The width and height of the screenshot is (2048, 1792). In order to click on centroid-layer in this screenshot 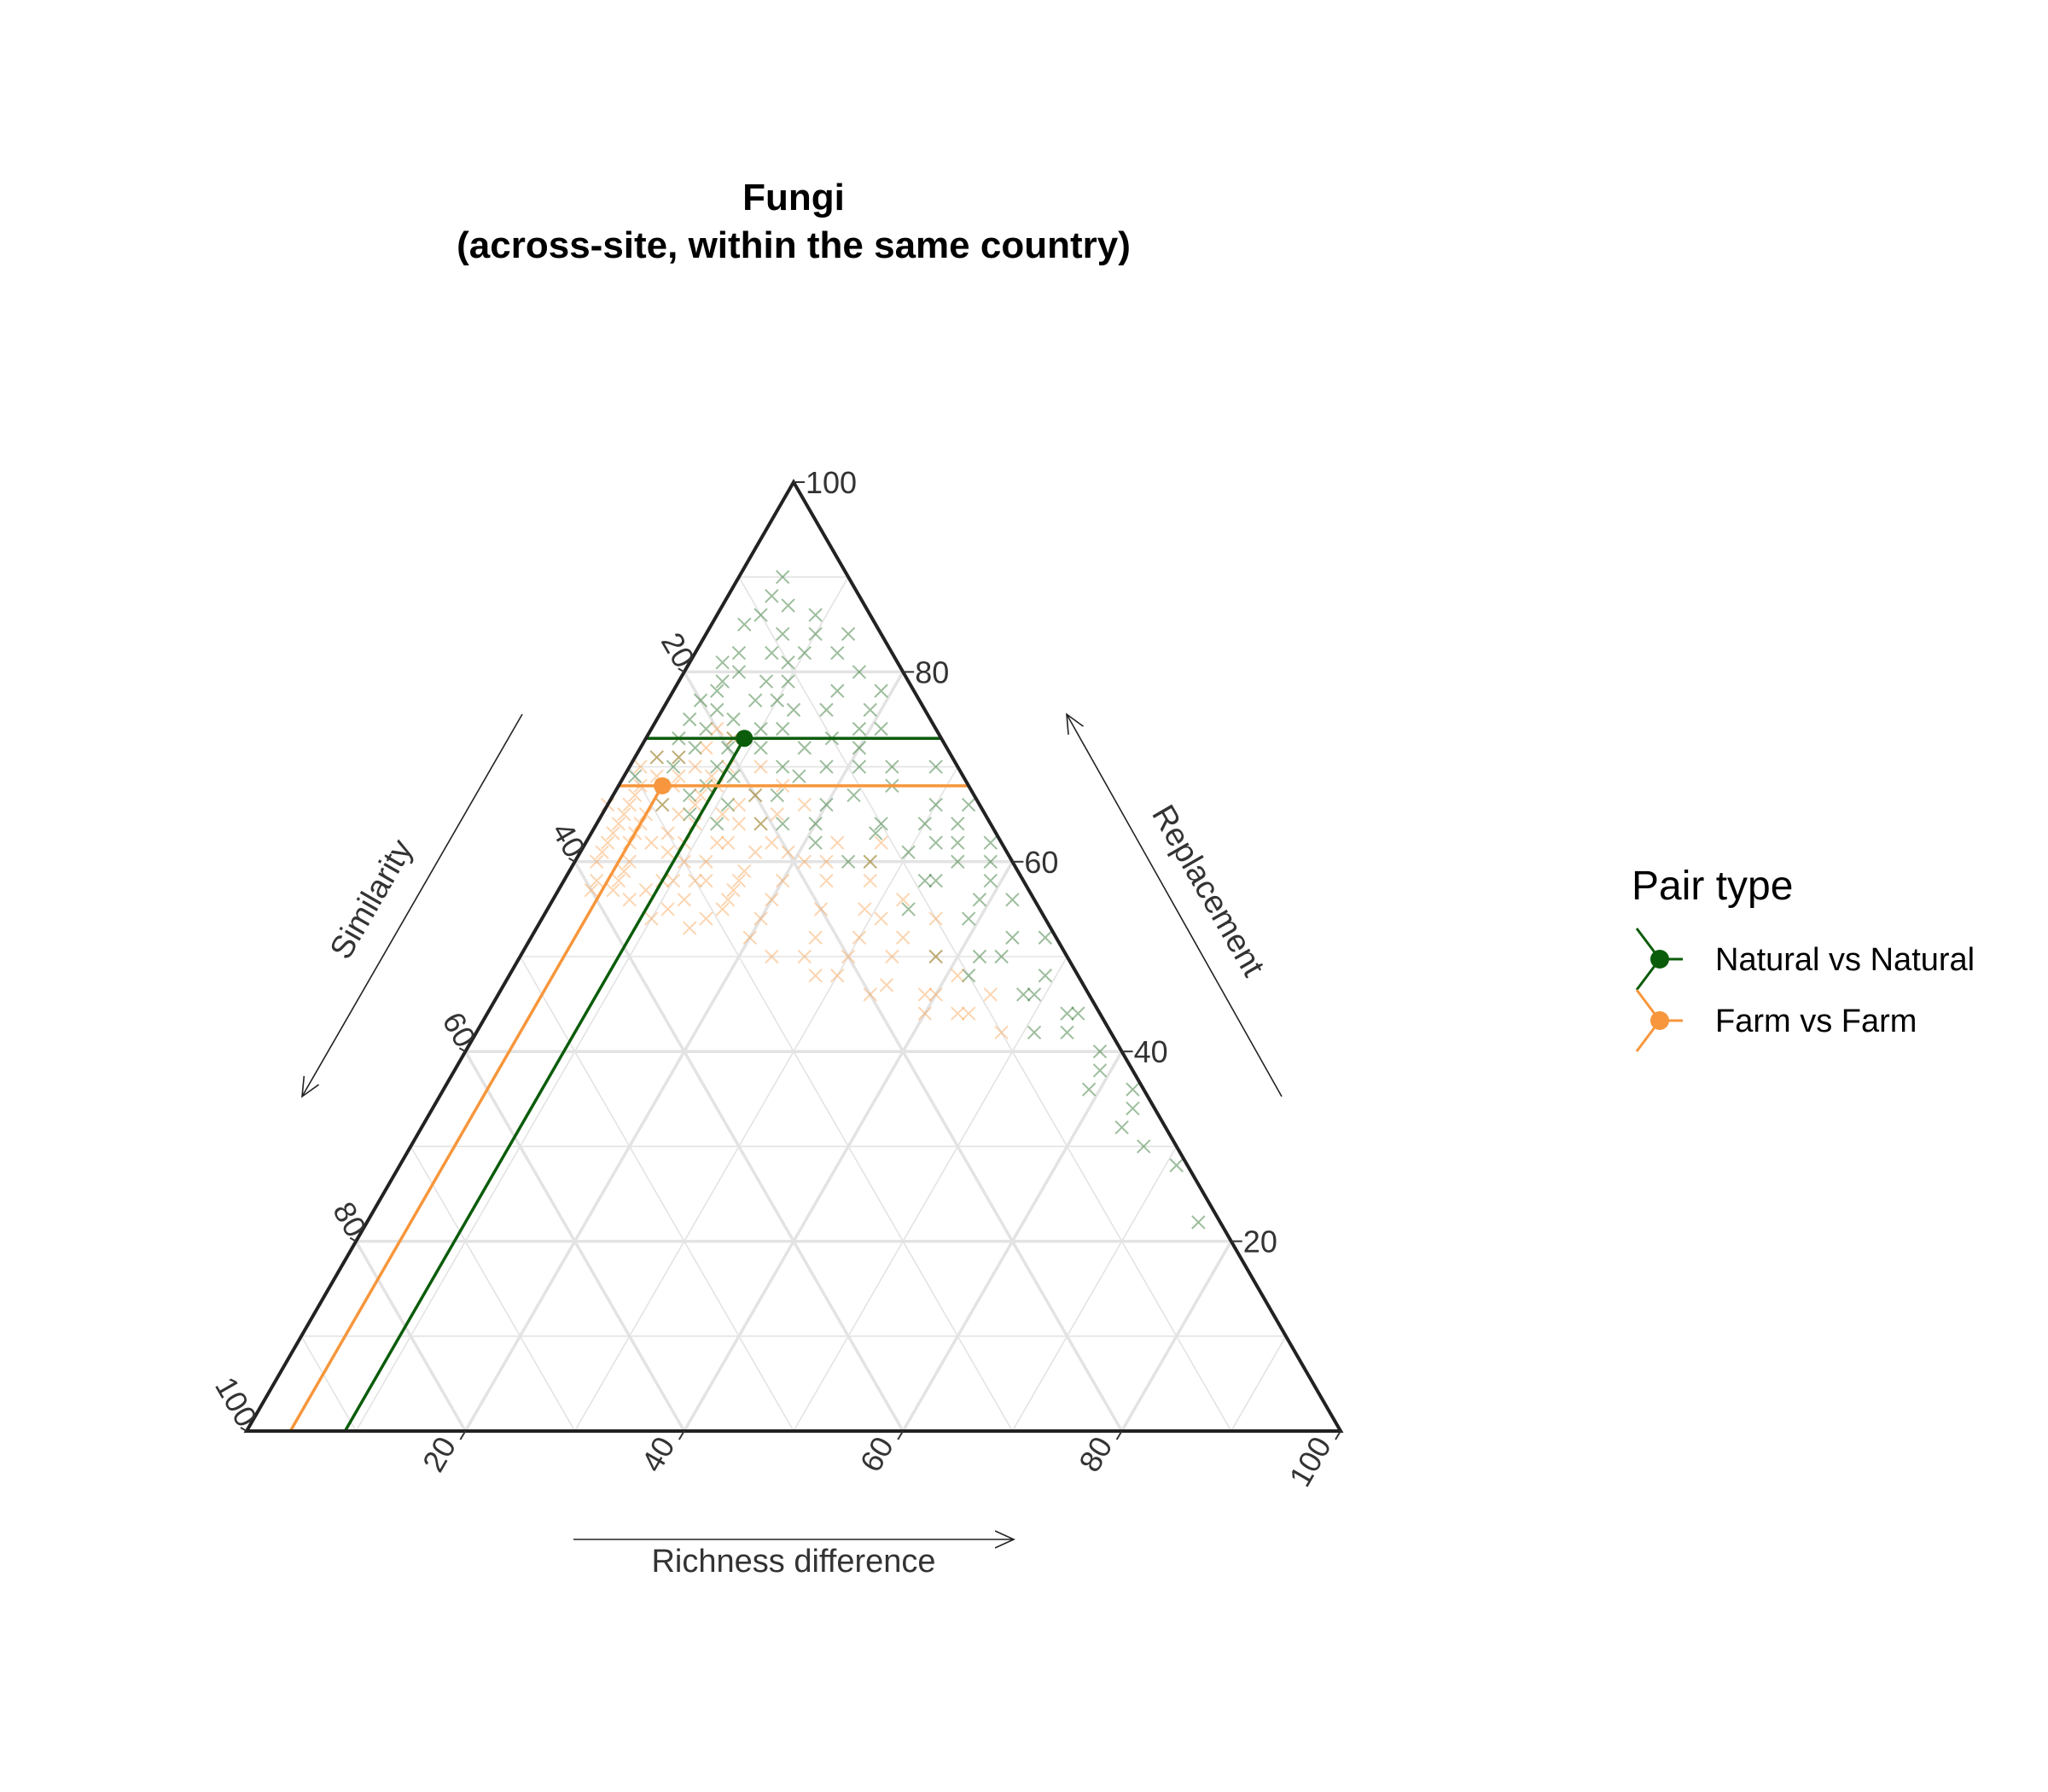, I will do `click(628, 1081)`.